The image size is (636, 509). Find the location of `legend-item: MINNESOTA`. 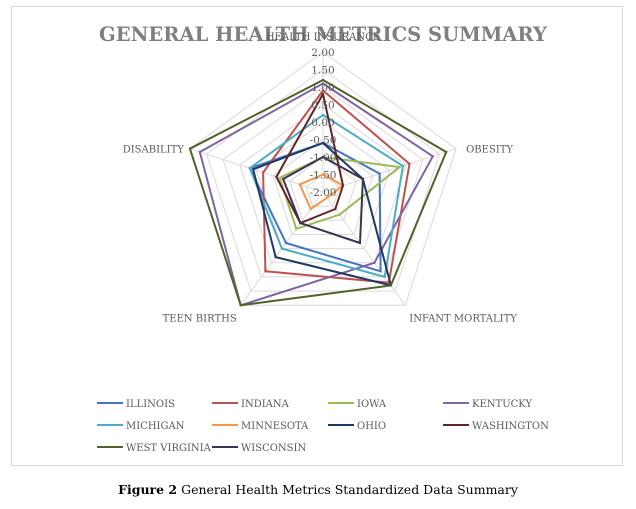

legend-item: MINNESOTA is located at coordinates (260, 426).